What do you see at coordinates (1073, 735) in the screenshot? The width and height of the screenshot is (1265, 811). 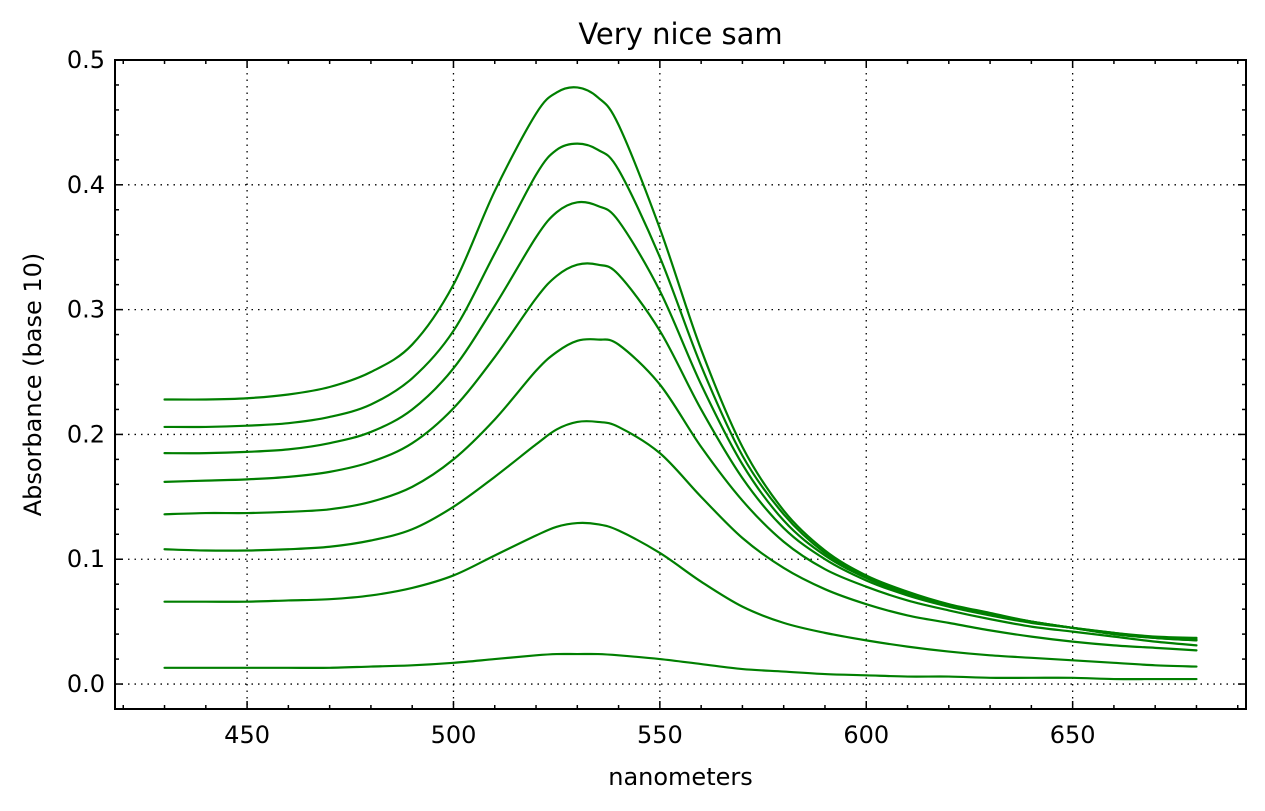 I see `x-tick-label: 650` at bounding box center [1073, 735].